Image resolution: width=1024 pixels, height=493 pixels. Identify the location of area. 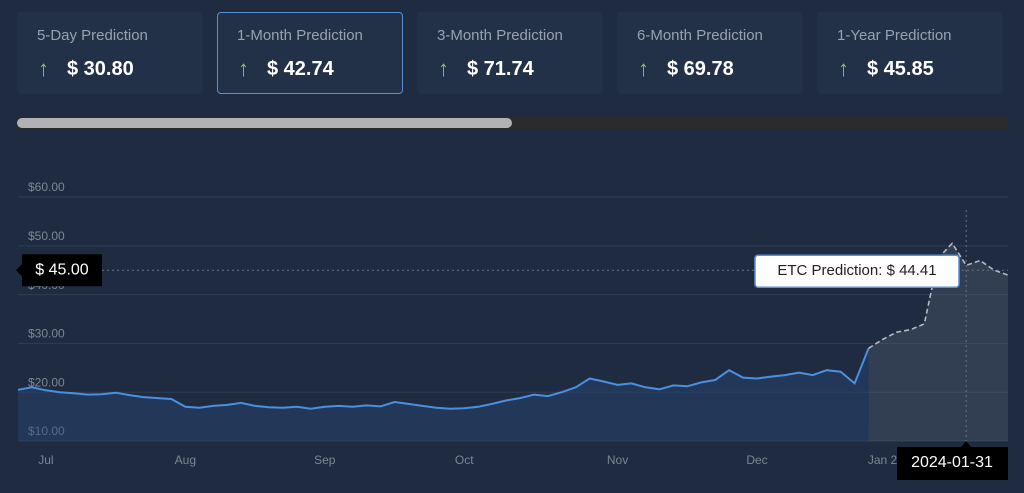
(938, 342).